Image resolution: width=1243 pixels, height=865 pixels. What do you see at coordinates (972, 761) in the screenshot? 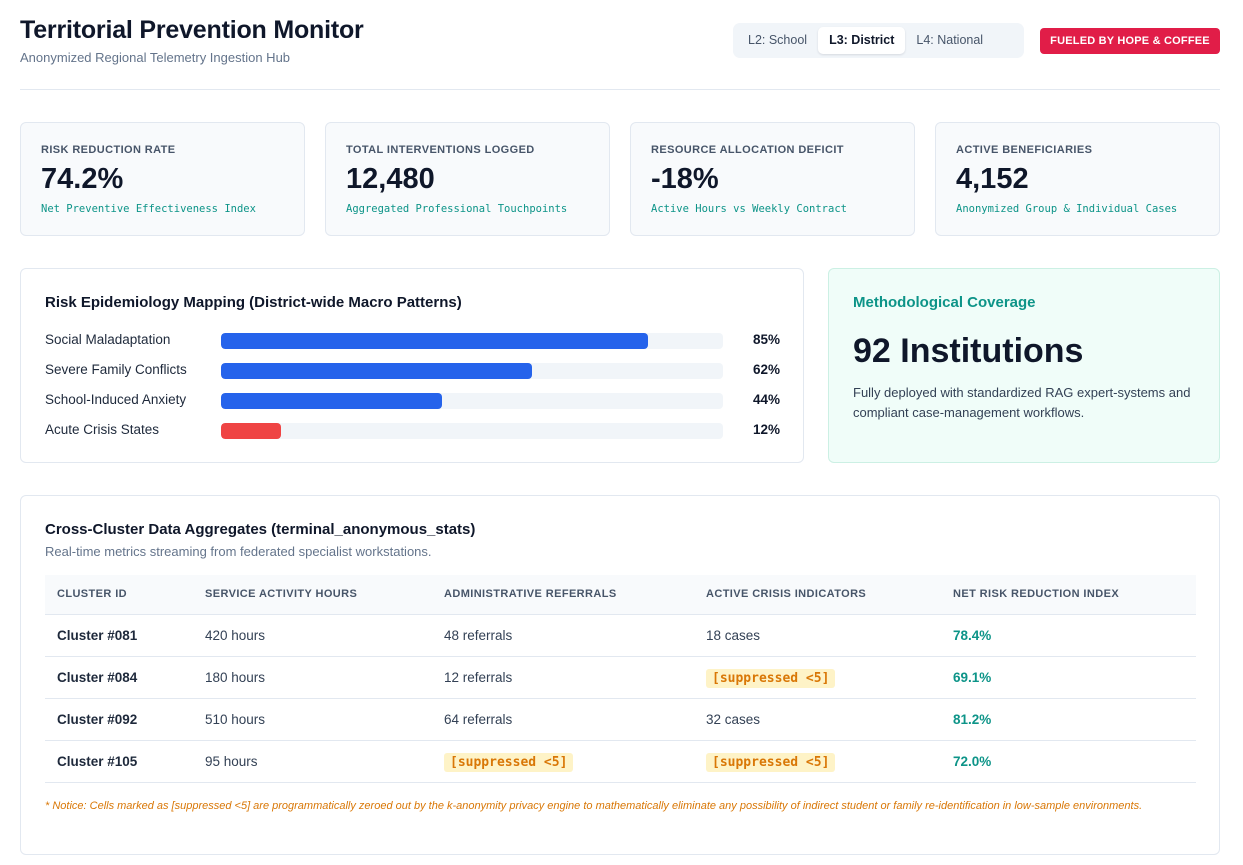
I see `risk-reduction-index: 72.0%` at bounding box center [972, 761].